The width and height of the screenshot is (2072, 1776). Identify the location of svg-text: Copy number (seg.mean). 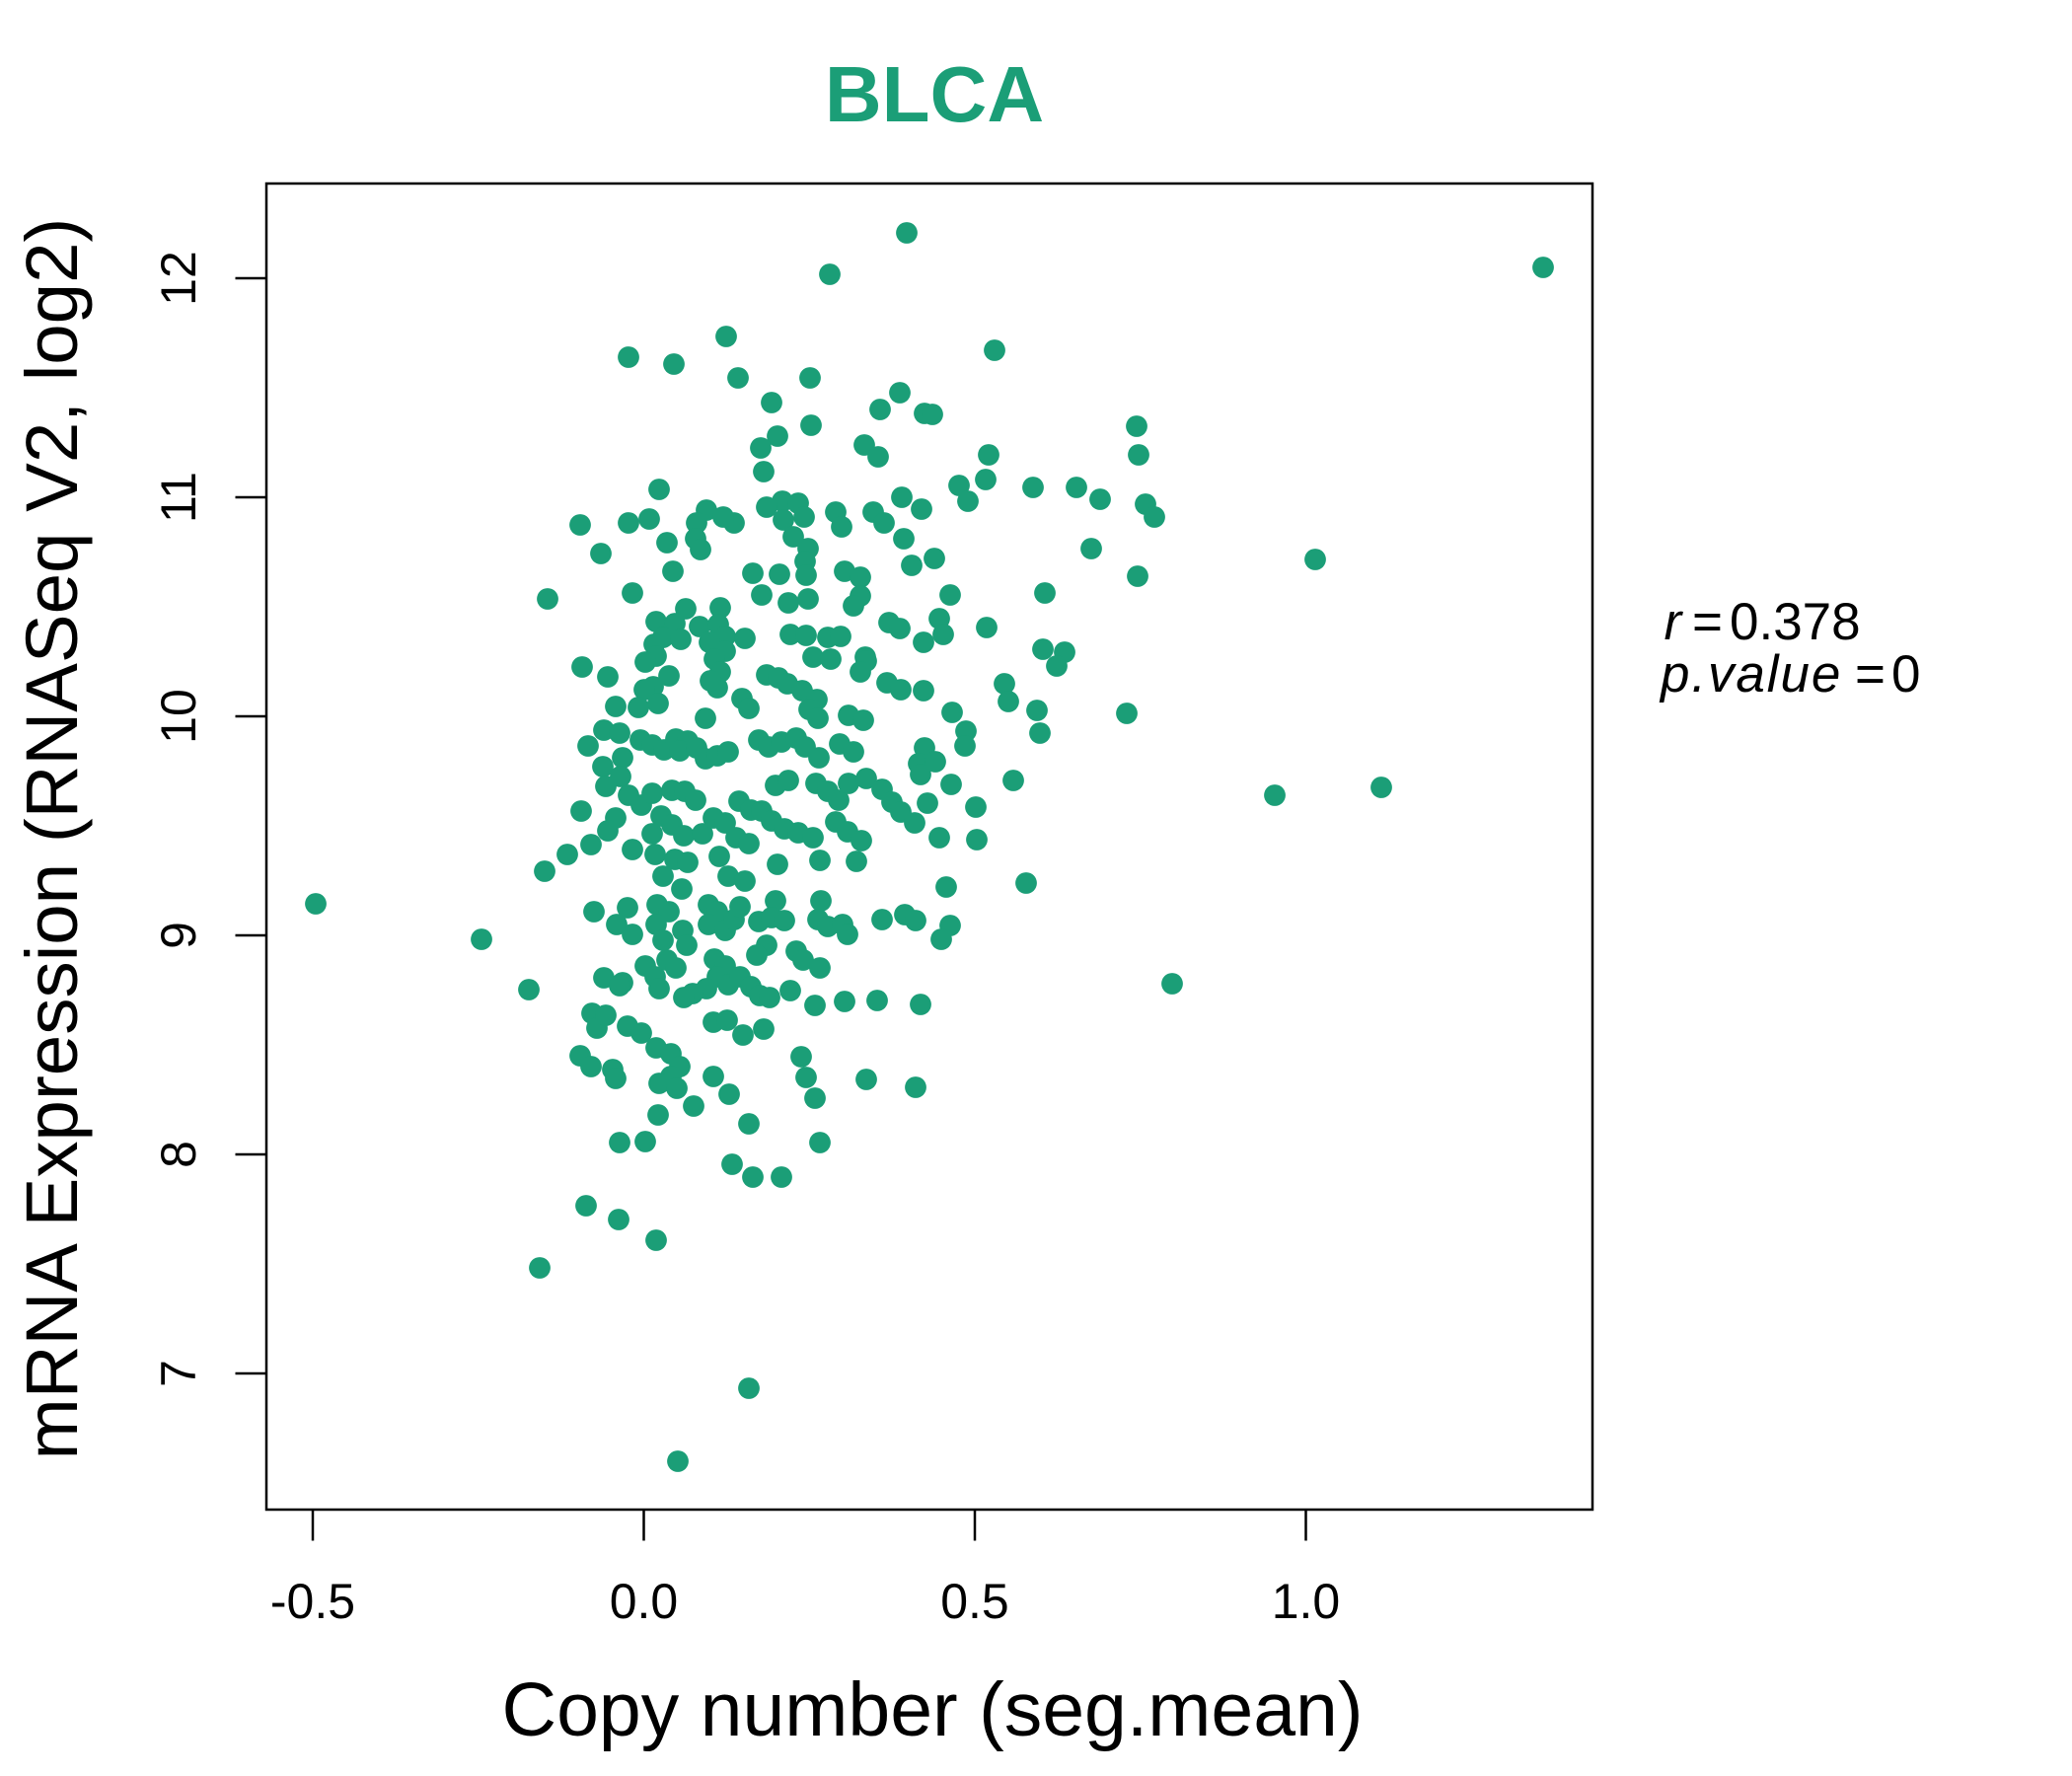
(932, 1710).